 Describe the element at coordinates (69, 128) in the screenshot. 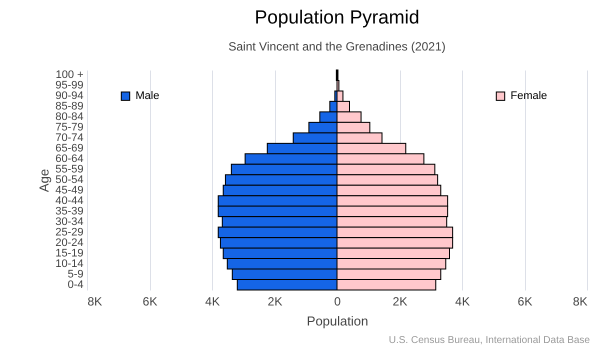

I see `y-tick-label: 75-79` at that location.